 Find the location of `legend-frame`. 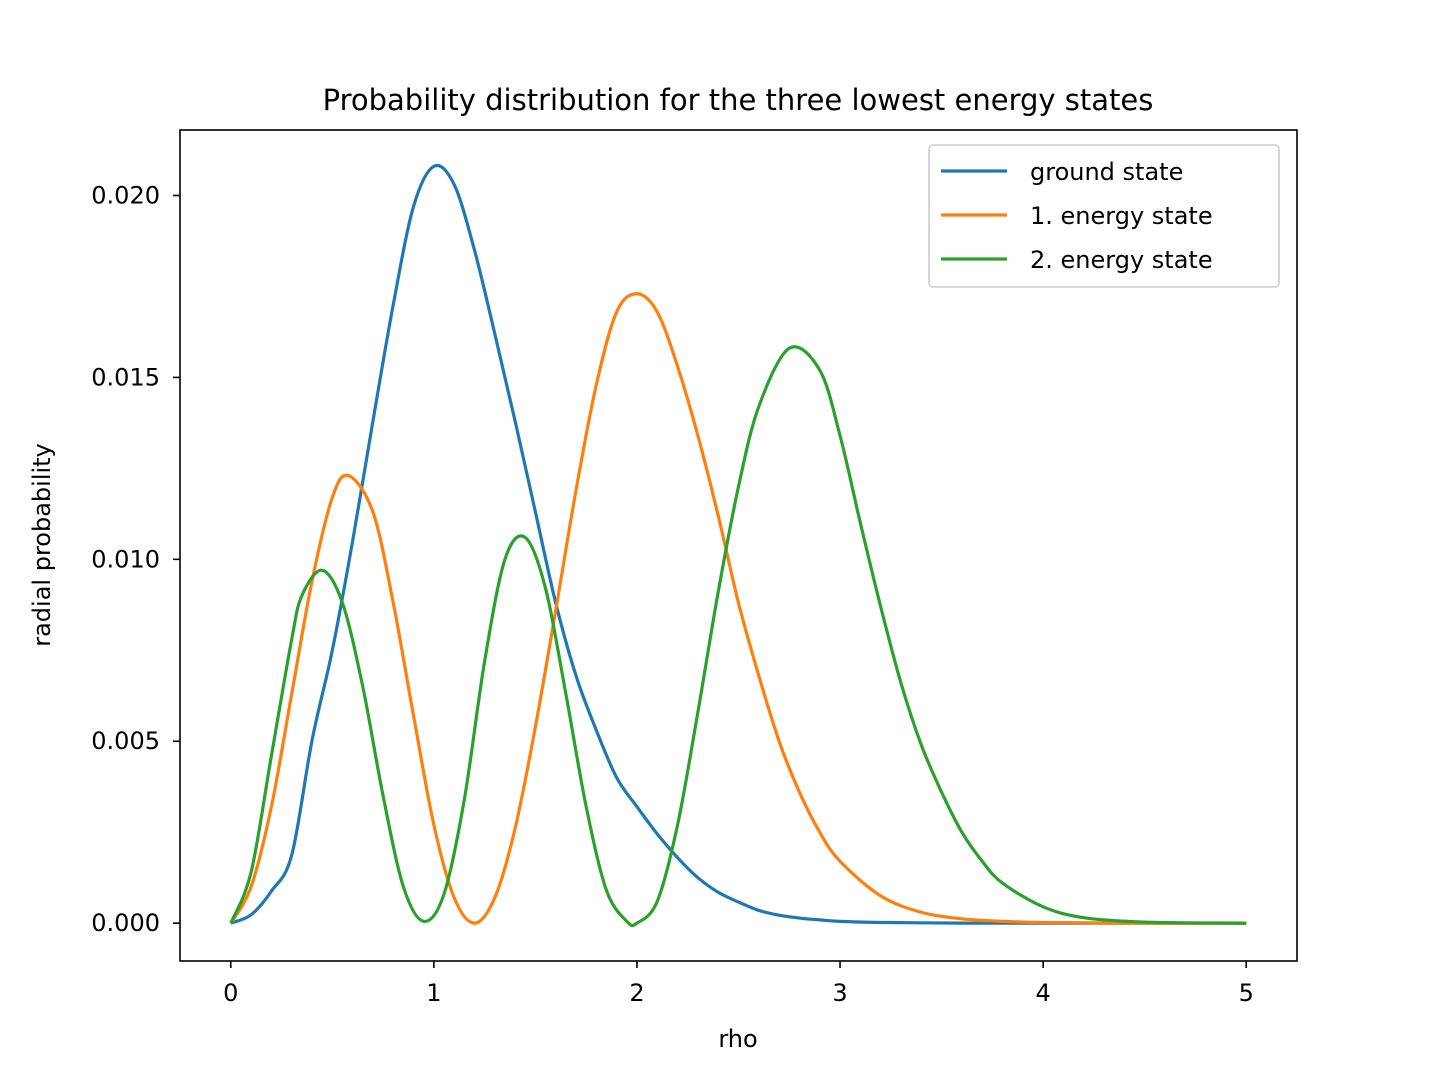

legend-frame is located at coordinates (1104, 216).